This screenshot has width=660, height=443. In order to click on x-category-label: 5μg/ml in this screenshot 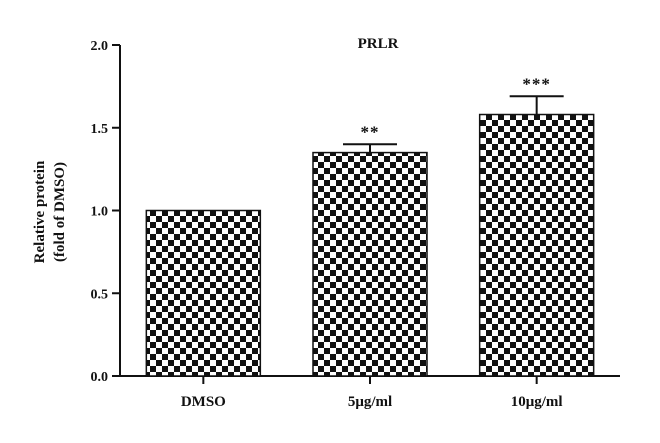, I will do `click(370, 402)`.